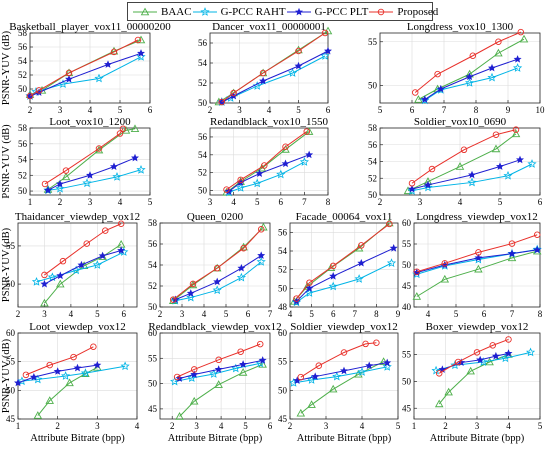  What do you see at coordinates (84, 156) in the screenshot?
I see `series-proposed` at bounding box center [84, 156].